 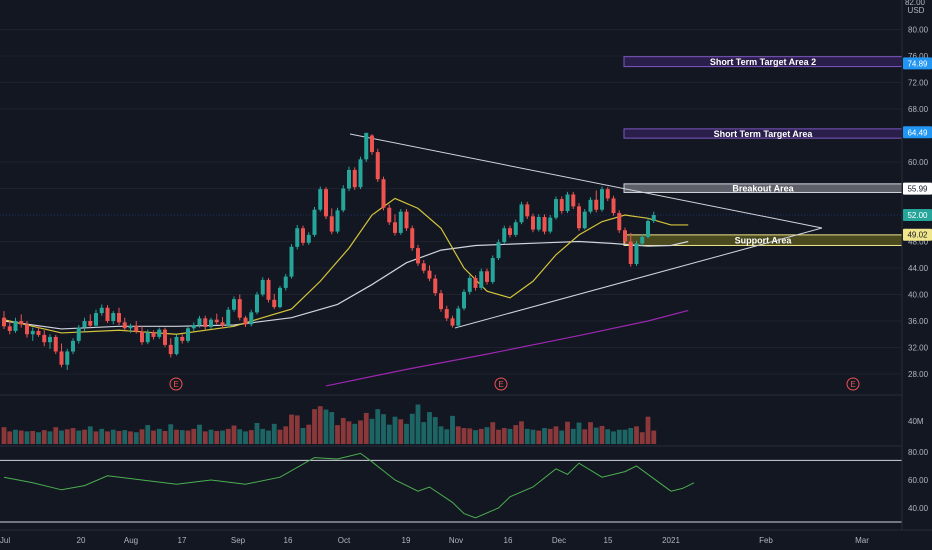 I want to click on currency-label: USD, so click(x=916, y=10).